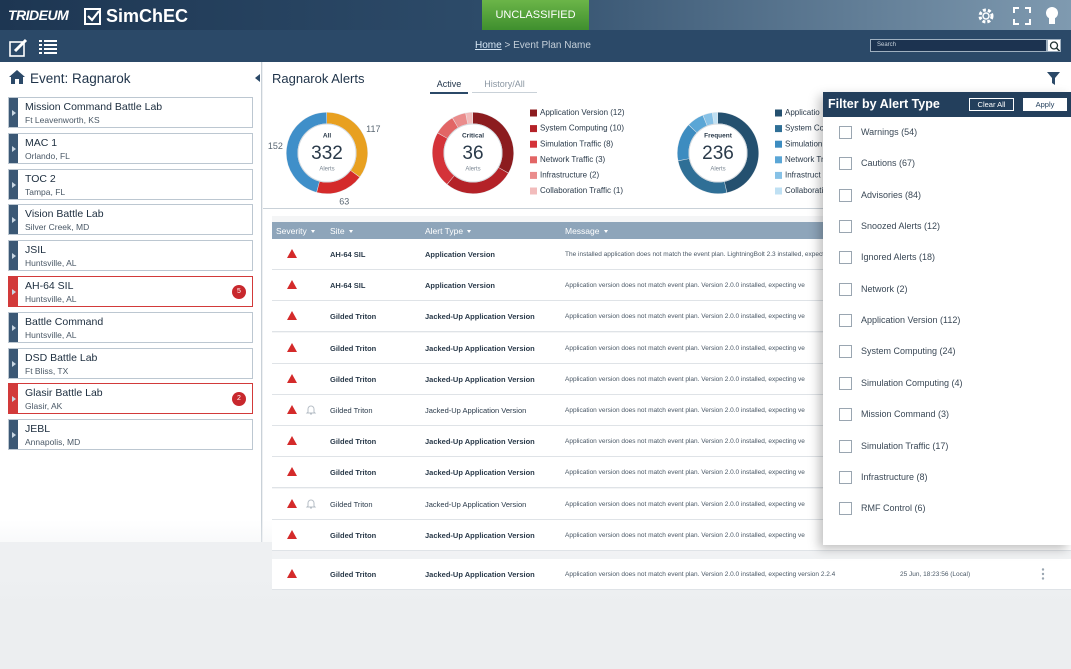 The image size is (1071, 669). What do you see at coordinates (295, 231) in the screenshot?
I see `column-header: Severity` at bounding box center [295, 231].